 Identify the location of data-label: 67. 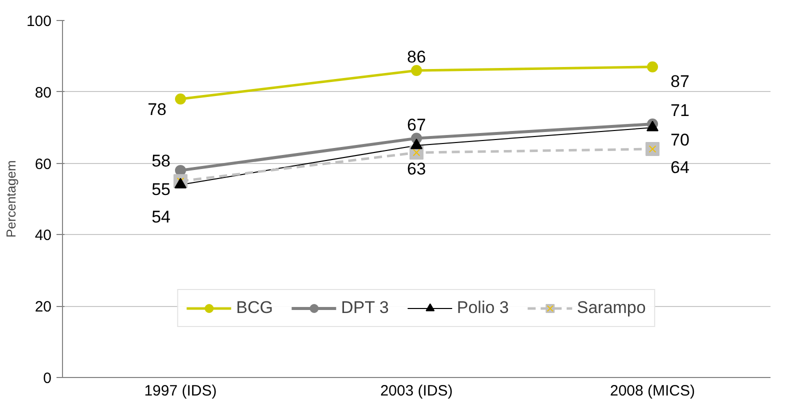
(416, 124).